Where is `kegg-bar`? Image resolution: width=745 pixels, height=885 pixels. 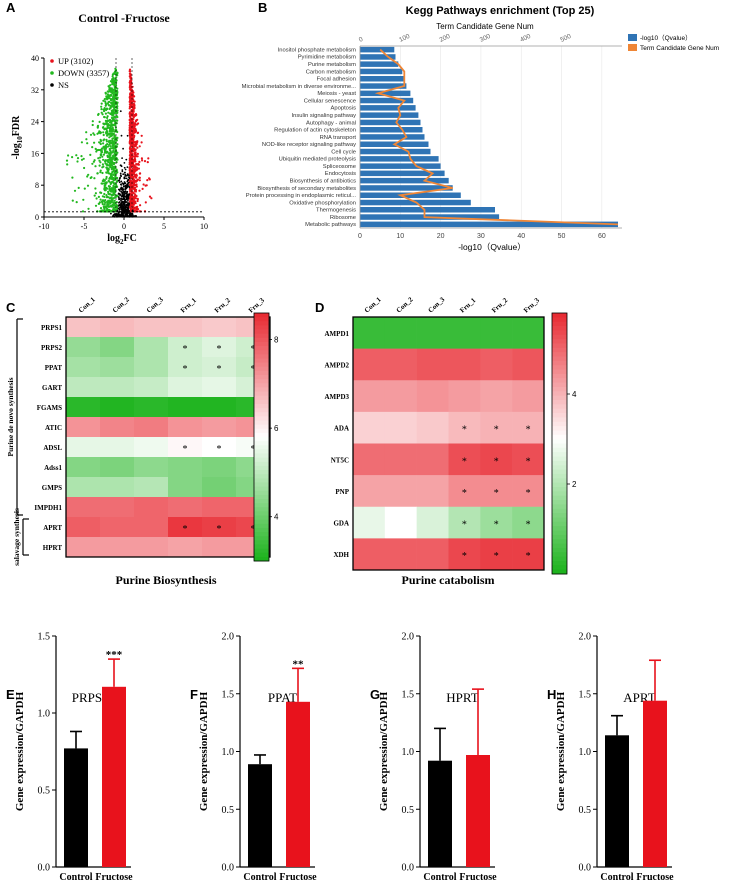
kegg-bar is located at coordinates (399, 159).